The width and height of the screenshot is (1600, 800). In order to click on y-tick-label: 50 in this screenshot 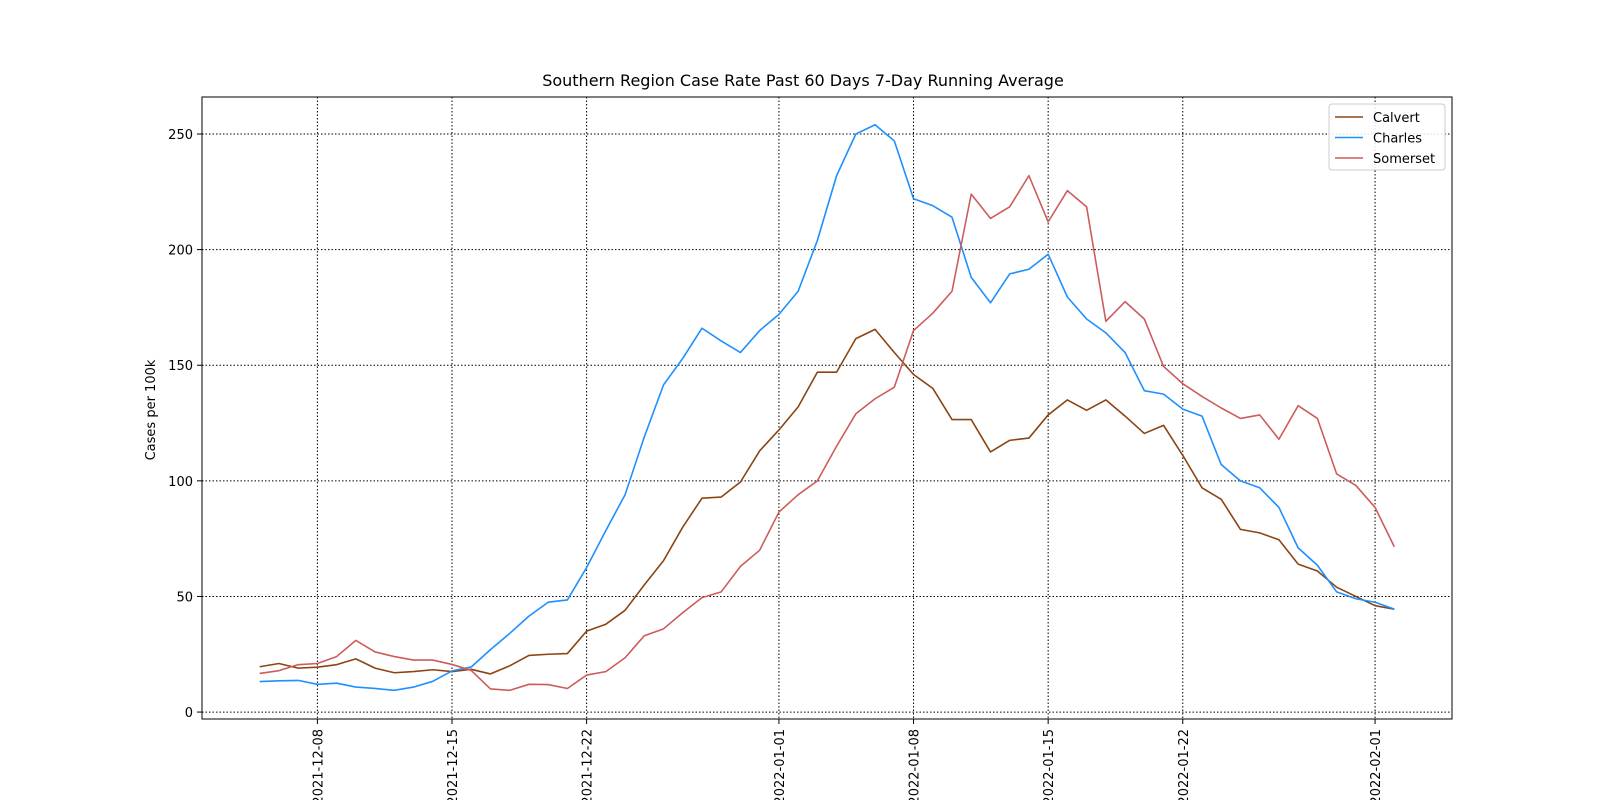, I will do `click(184, 597)`.